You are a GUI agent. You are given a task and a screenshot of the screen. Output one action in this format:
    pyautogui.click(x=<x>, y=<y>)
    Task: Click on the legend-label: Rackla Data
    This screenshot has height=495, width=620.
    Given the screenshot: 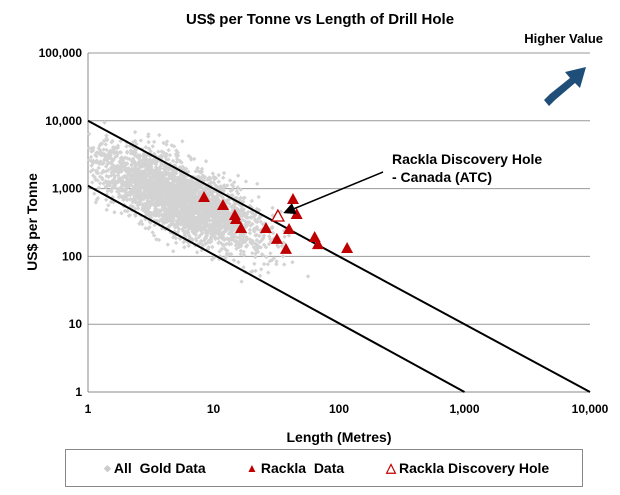 What is the action you would take?
    pyautogui.click(x=302, y=468)
    